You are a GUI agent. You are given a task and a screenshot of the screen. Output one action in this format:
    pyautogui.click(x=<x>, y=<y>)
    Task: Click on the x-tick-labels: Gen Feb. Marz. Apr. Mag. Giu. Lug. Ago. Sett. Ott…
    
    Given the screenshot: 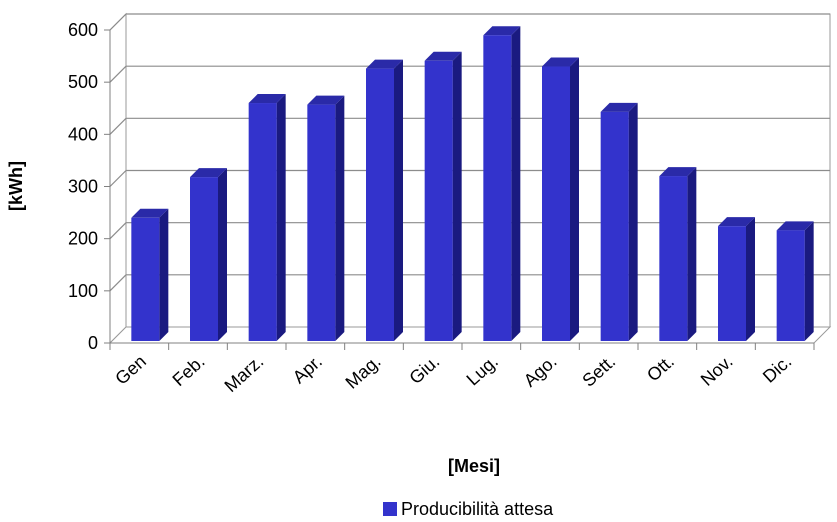 What is the action you would take?
    pyautogui.click(x=453, y=373)
    